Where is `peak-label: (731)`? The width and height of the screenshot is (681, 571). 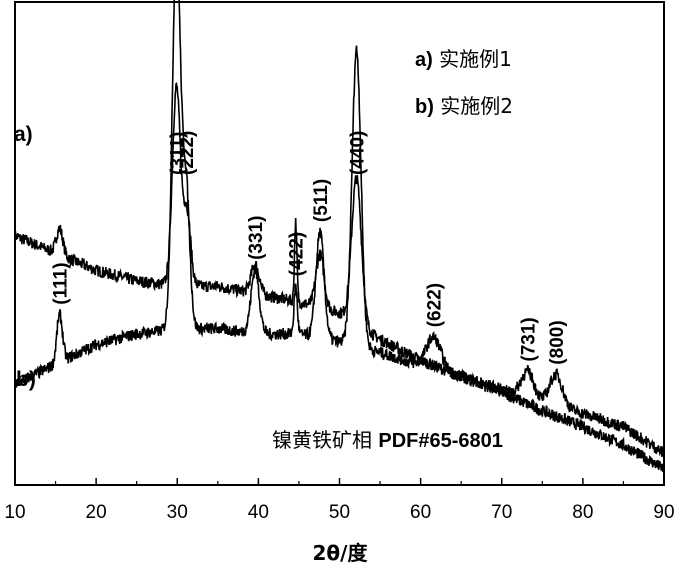 peak-label: (731) is located at coordinates (529, 339).